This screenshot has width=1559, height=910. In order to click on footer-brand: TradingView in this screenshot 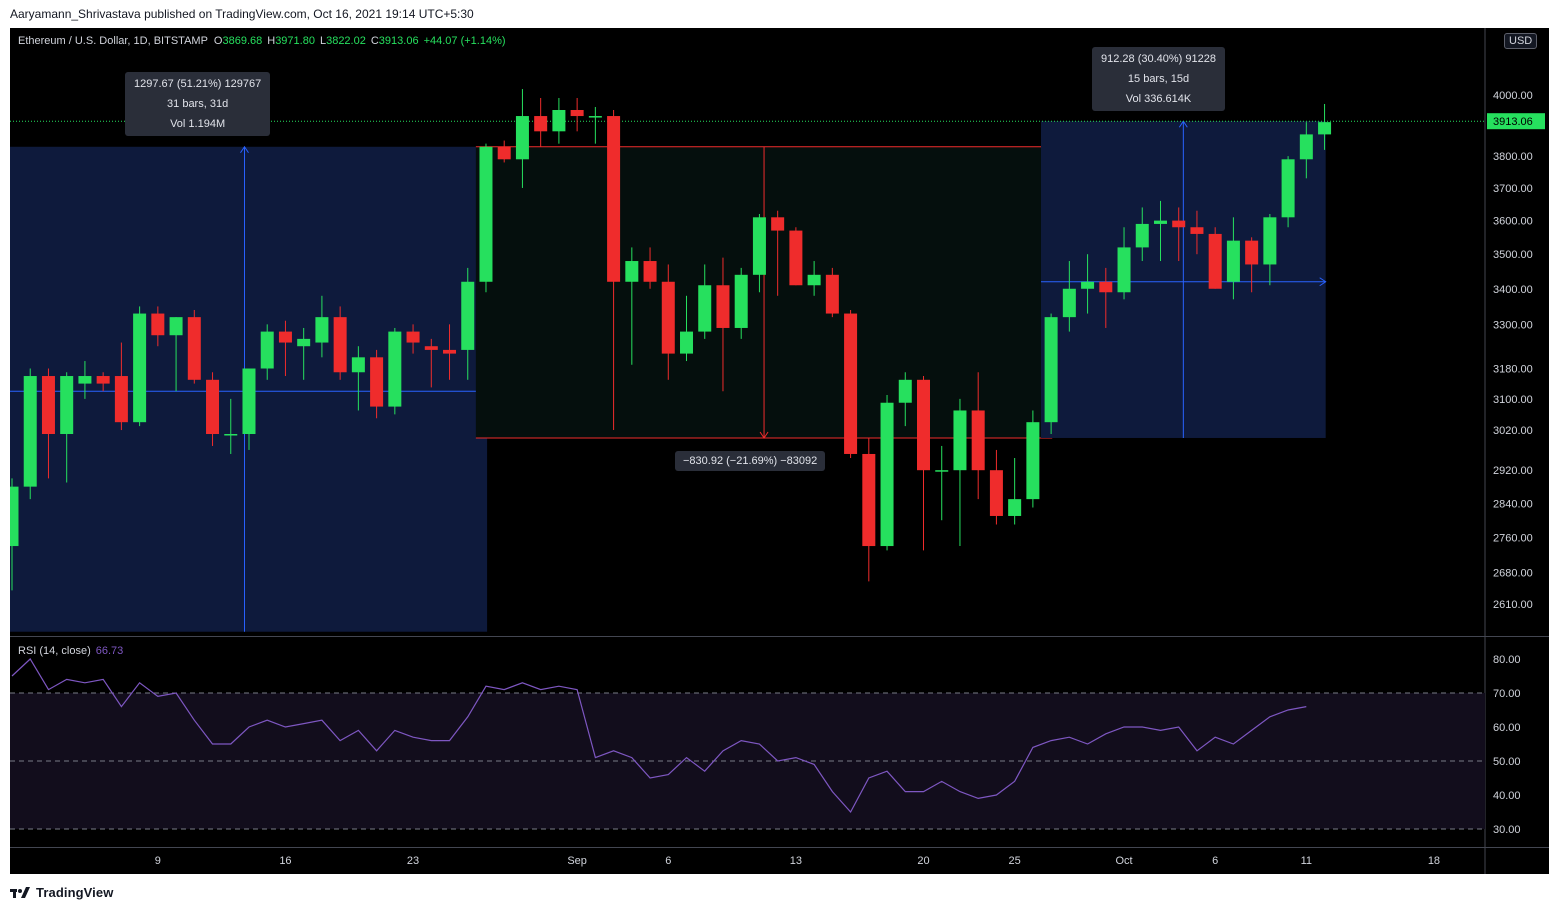, I will do `click(75, 892)`.